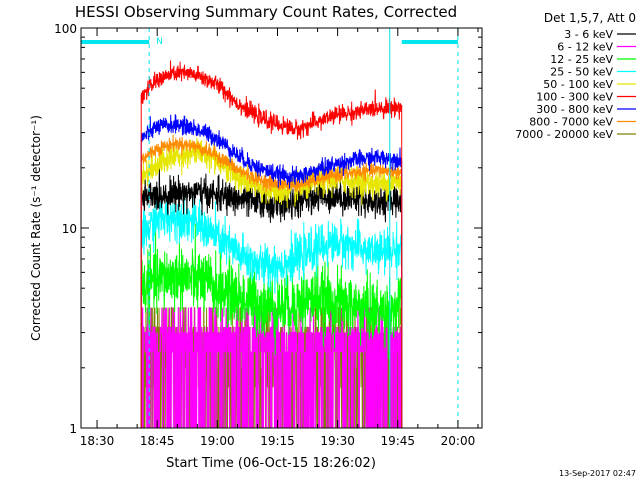 The width and height of the screenshot is (640, 480). I want to click on legend-title: Det 1,5,7, Att 0, so click(590, 18).